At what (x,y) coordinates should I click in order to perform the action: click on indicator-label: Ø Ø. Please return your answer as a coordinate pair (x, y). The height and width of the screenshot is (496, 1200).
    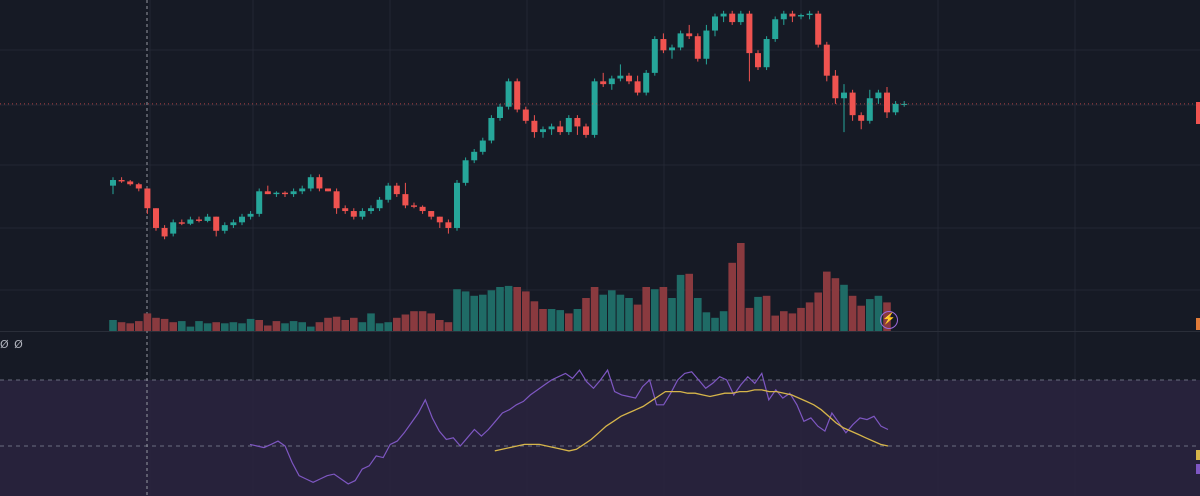
    Looking at the image, I should click on (12, 344).